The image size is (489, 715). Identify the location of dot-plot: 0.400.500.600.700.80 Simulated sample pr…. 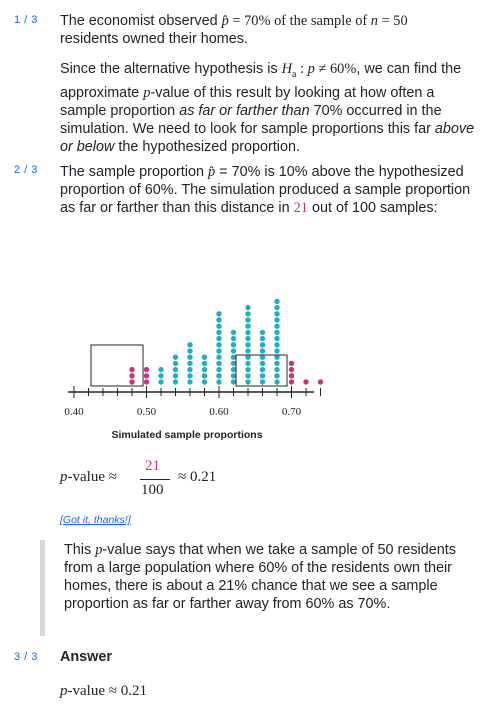
(194, 369).